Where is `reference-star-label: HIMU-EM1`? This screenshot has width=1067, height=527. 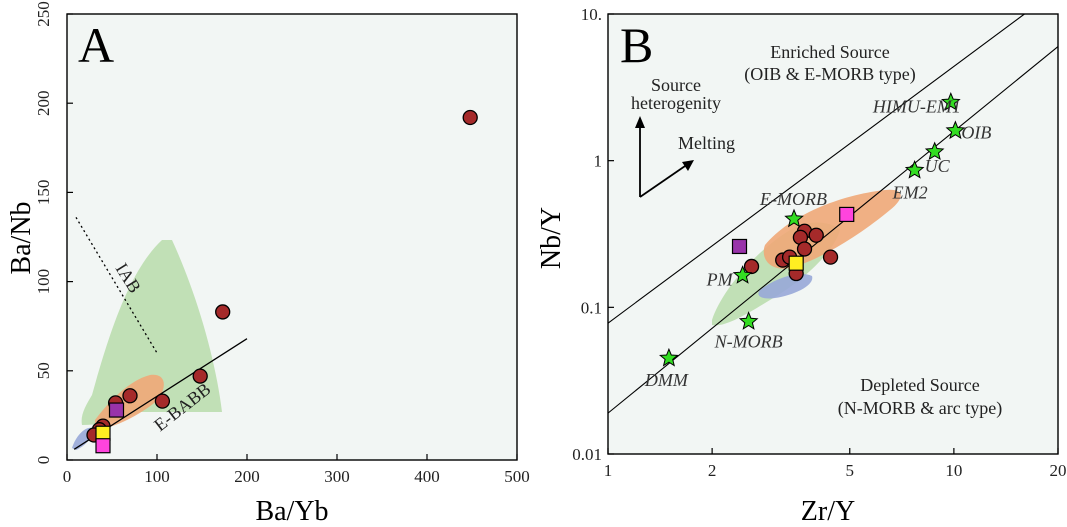
reference-star-label: HIMU-EM1 is located at coordinates (916, 106).